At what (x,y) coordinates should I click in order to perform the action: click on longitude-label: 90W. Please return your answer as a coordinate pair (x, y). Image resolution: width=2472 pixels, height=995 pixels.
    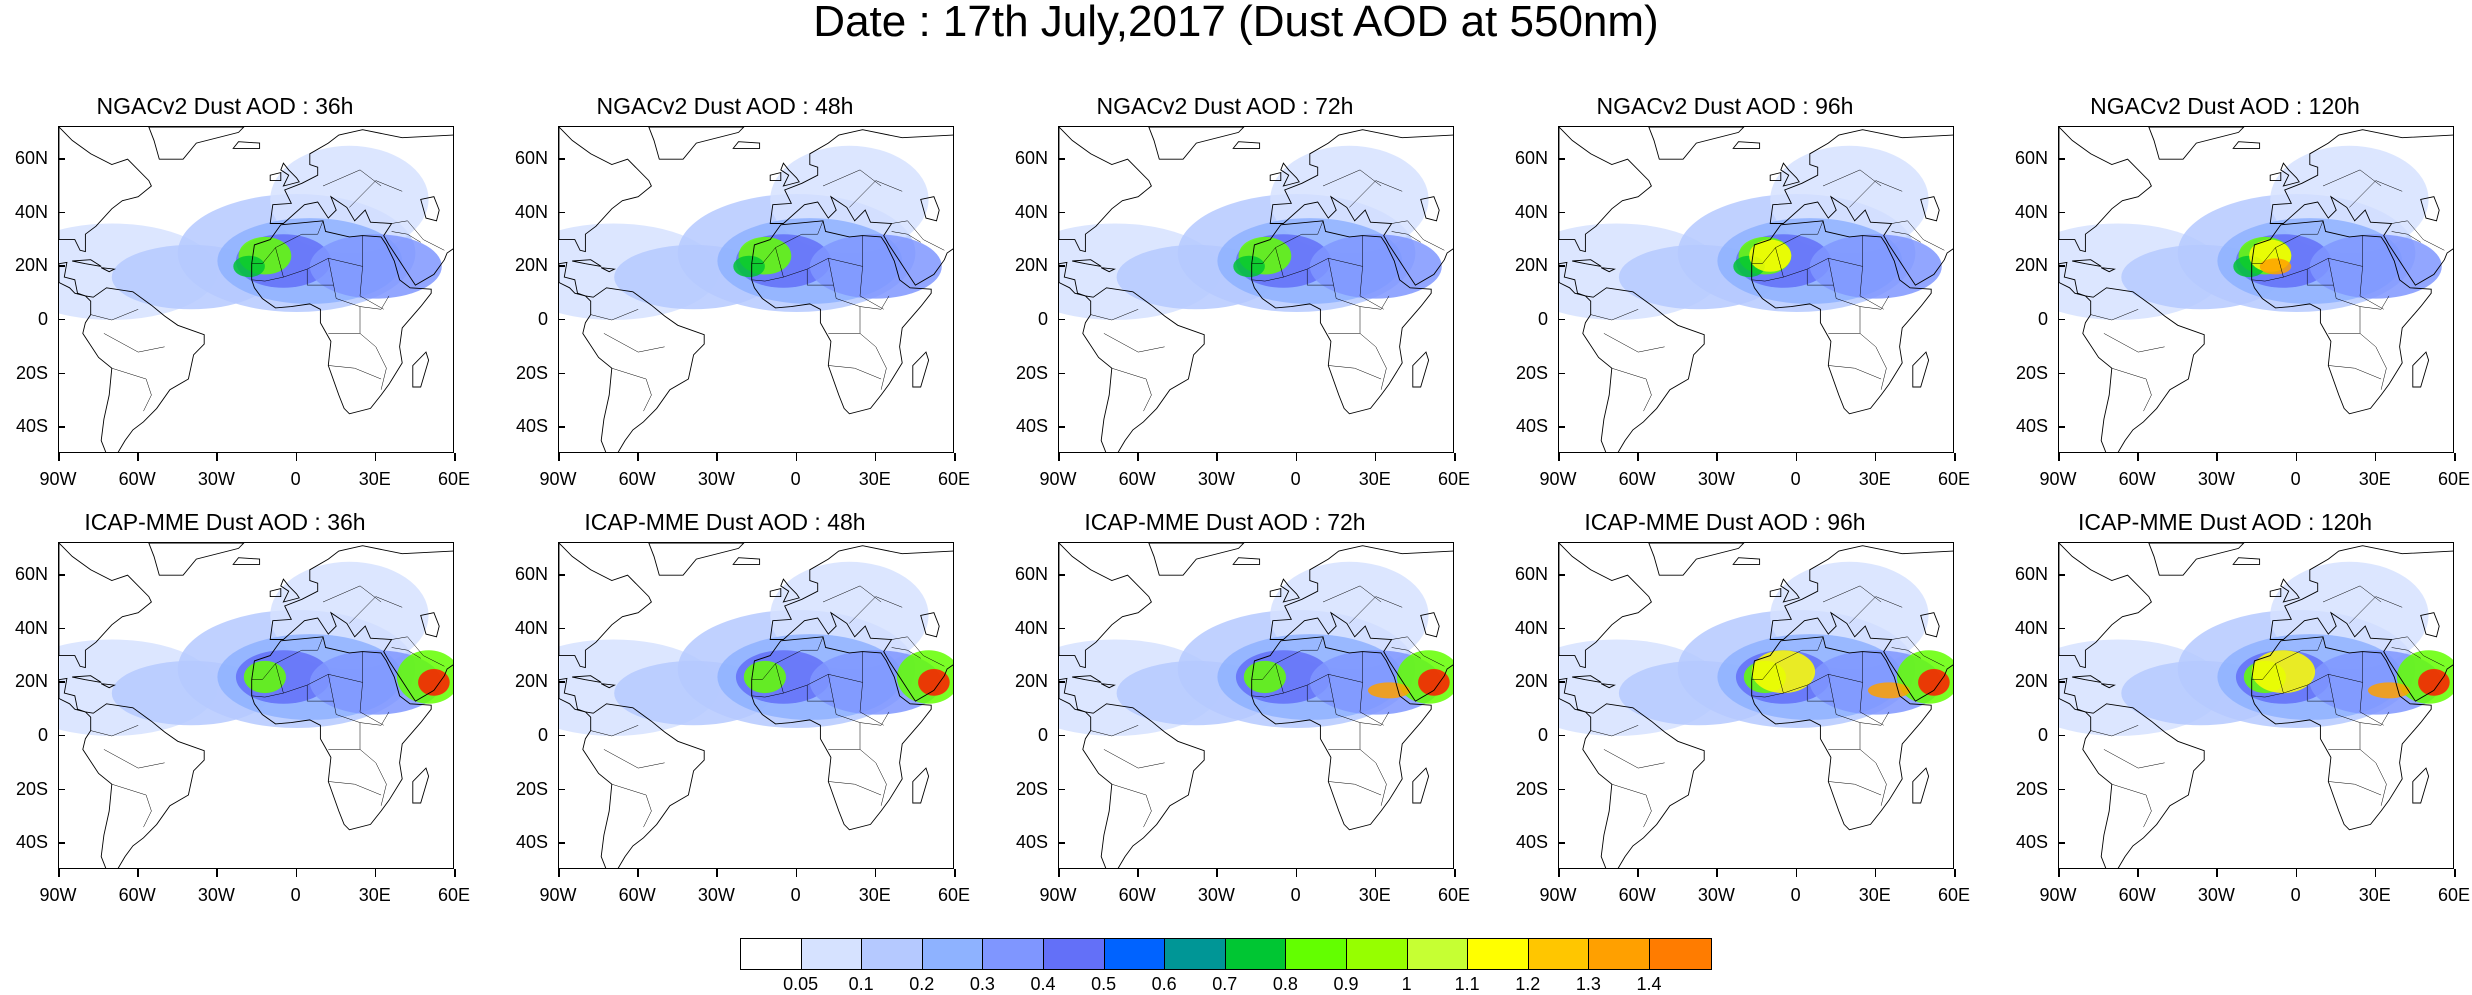
    Looking at the image, I should click on (2058, 895).